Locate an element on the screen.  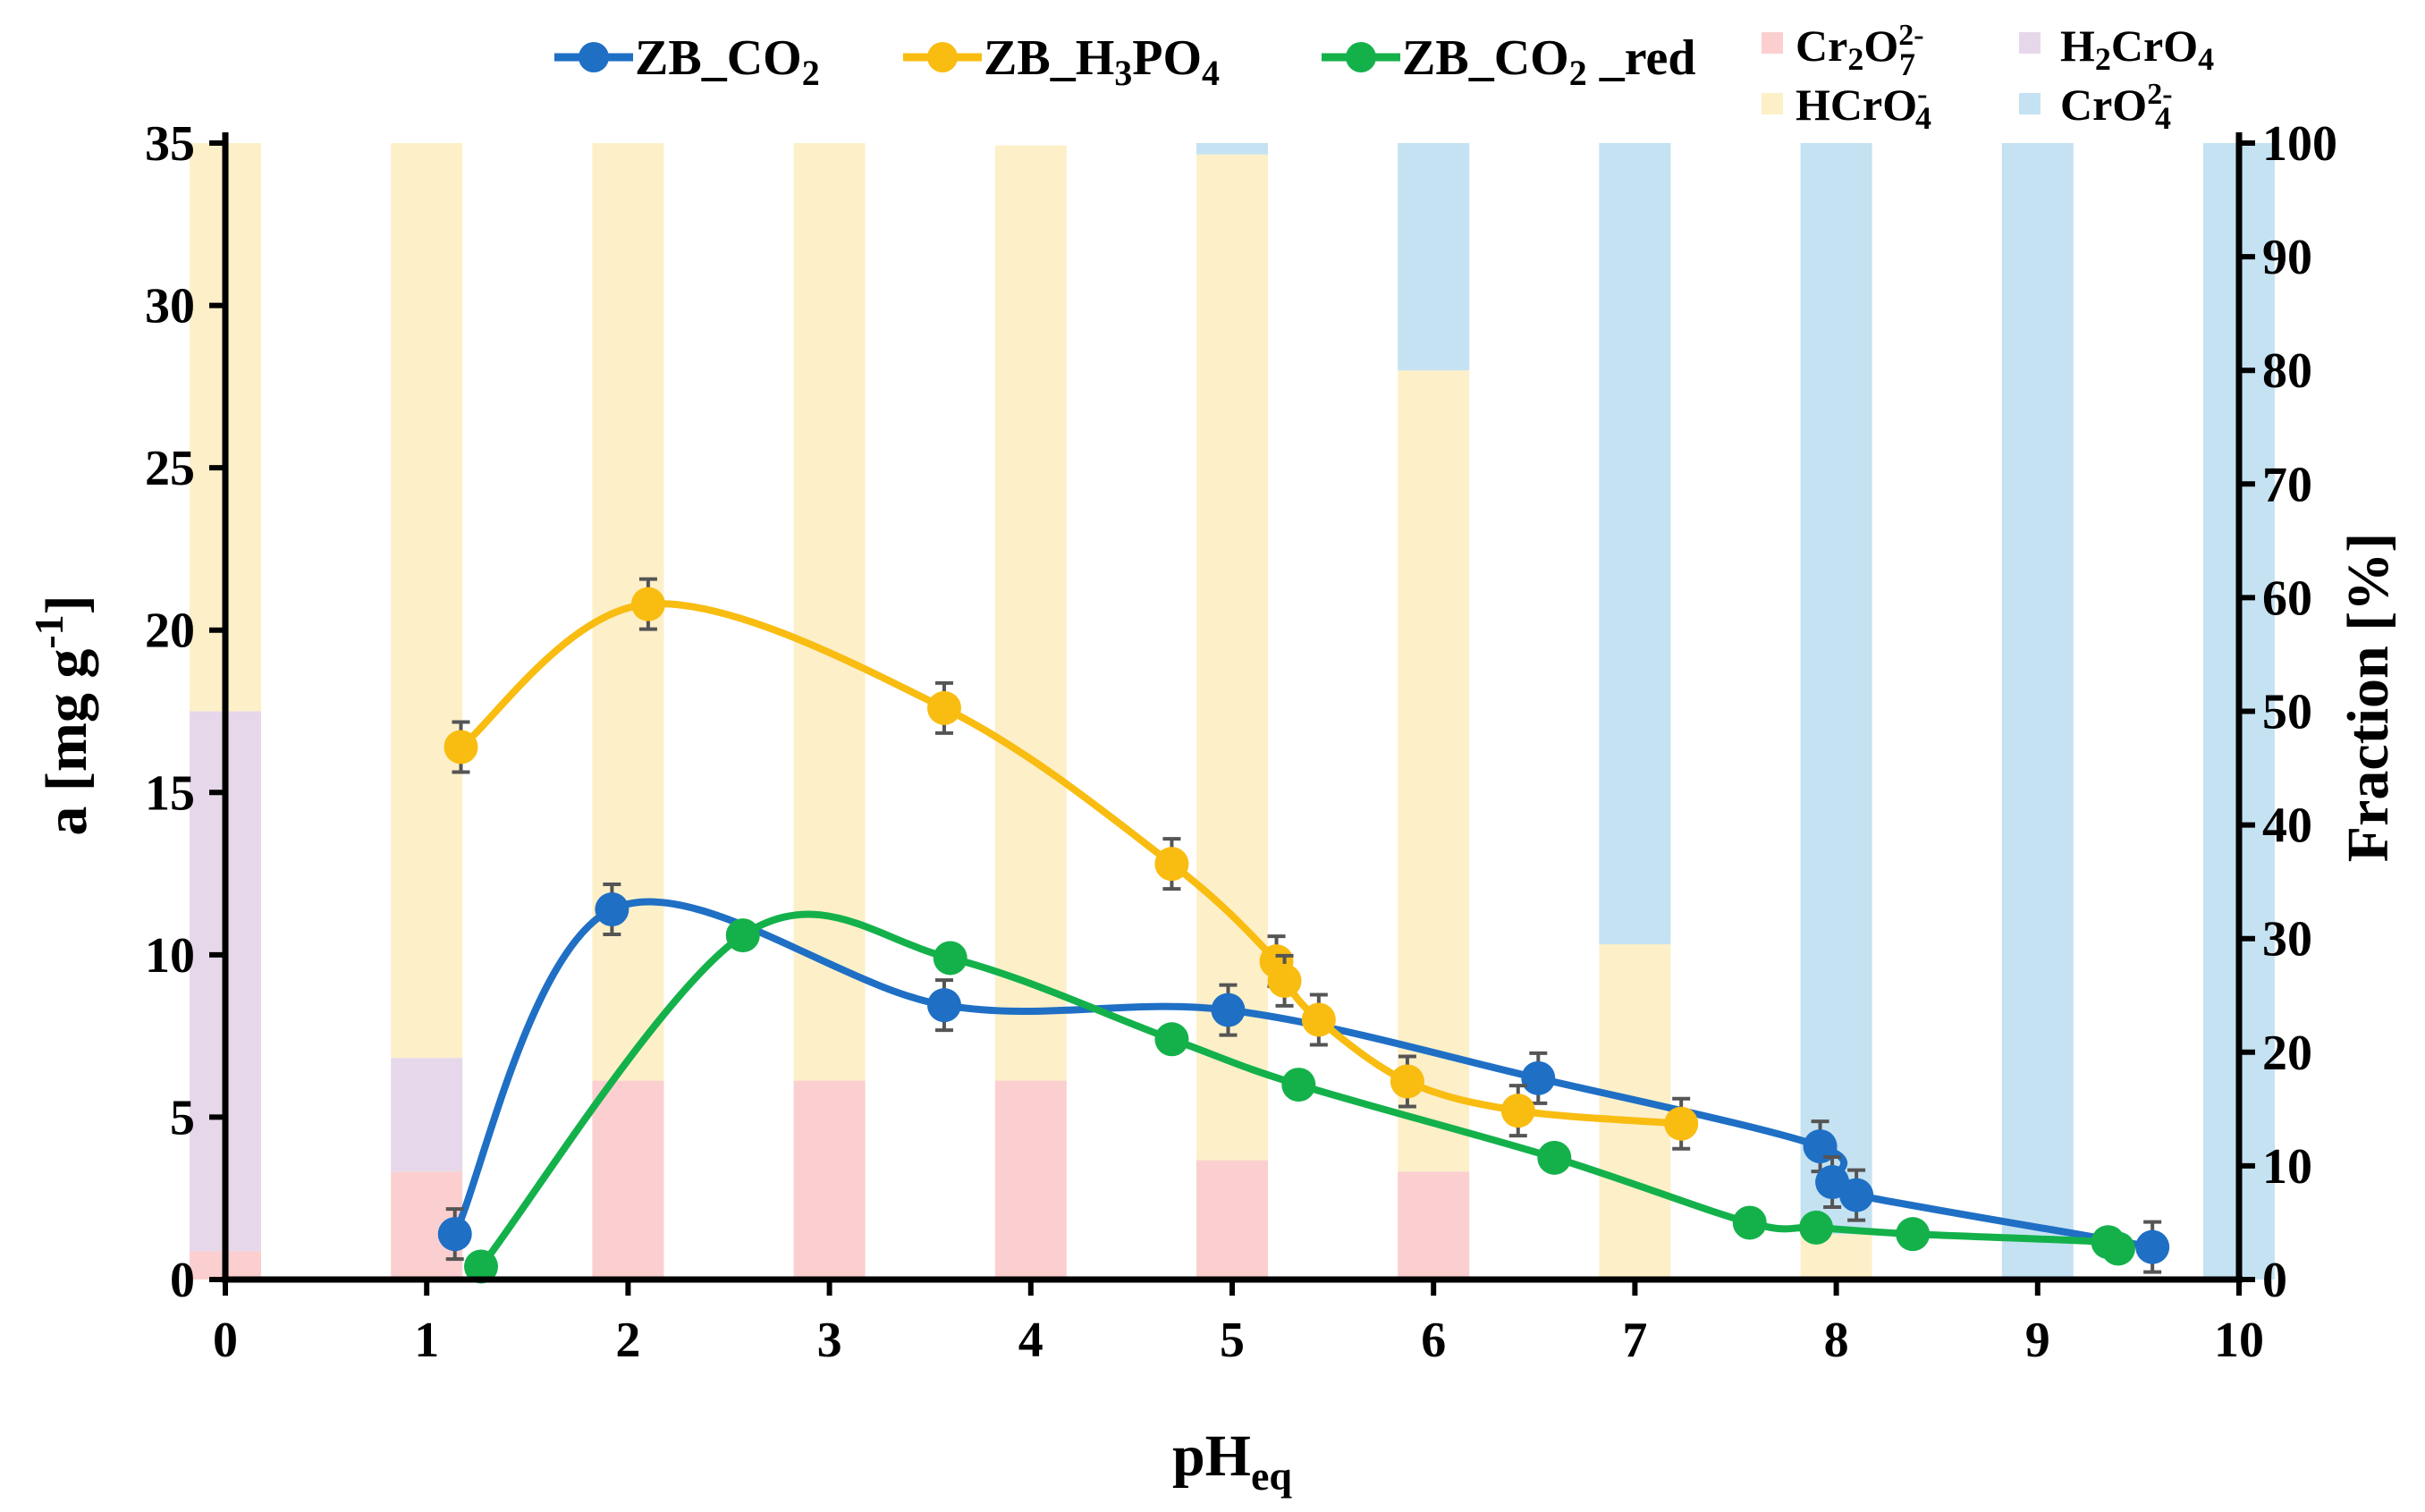
y-axis-left-title-sup: -1 is located at coordinates (49, 631).